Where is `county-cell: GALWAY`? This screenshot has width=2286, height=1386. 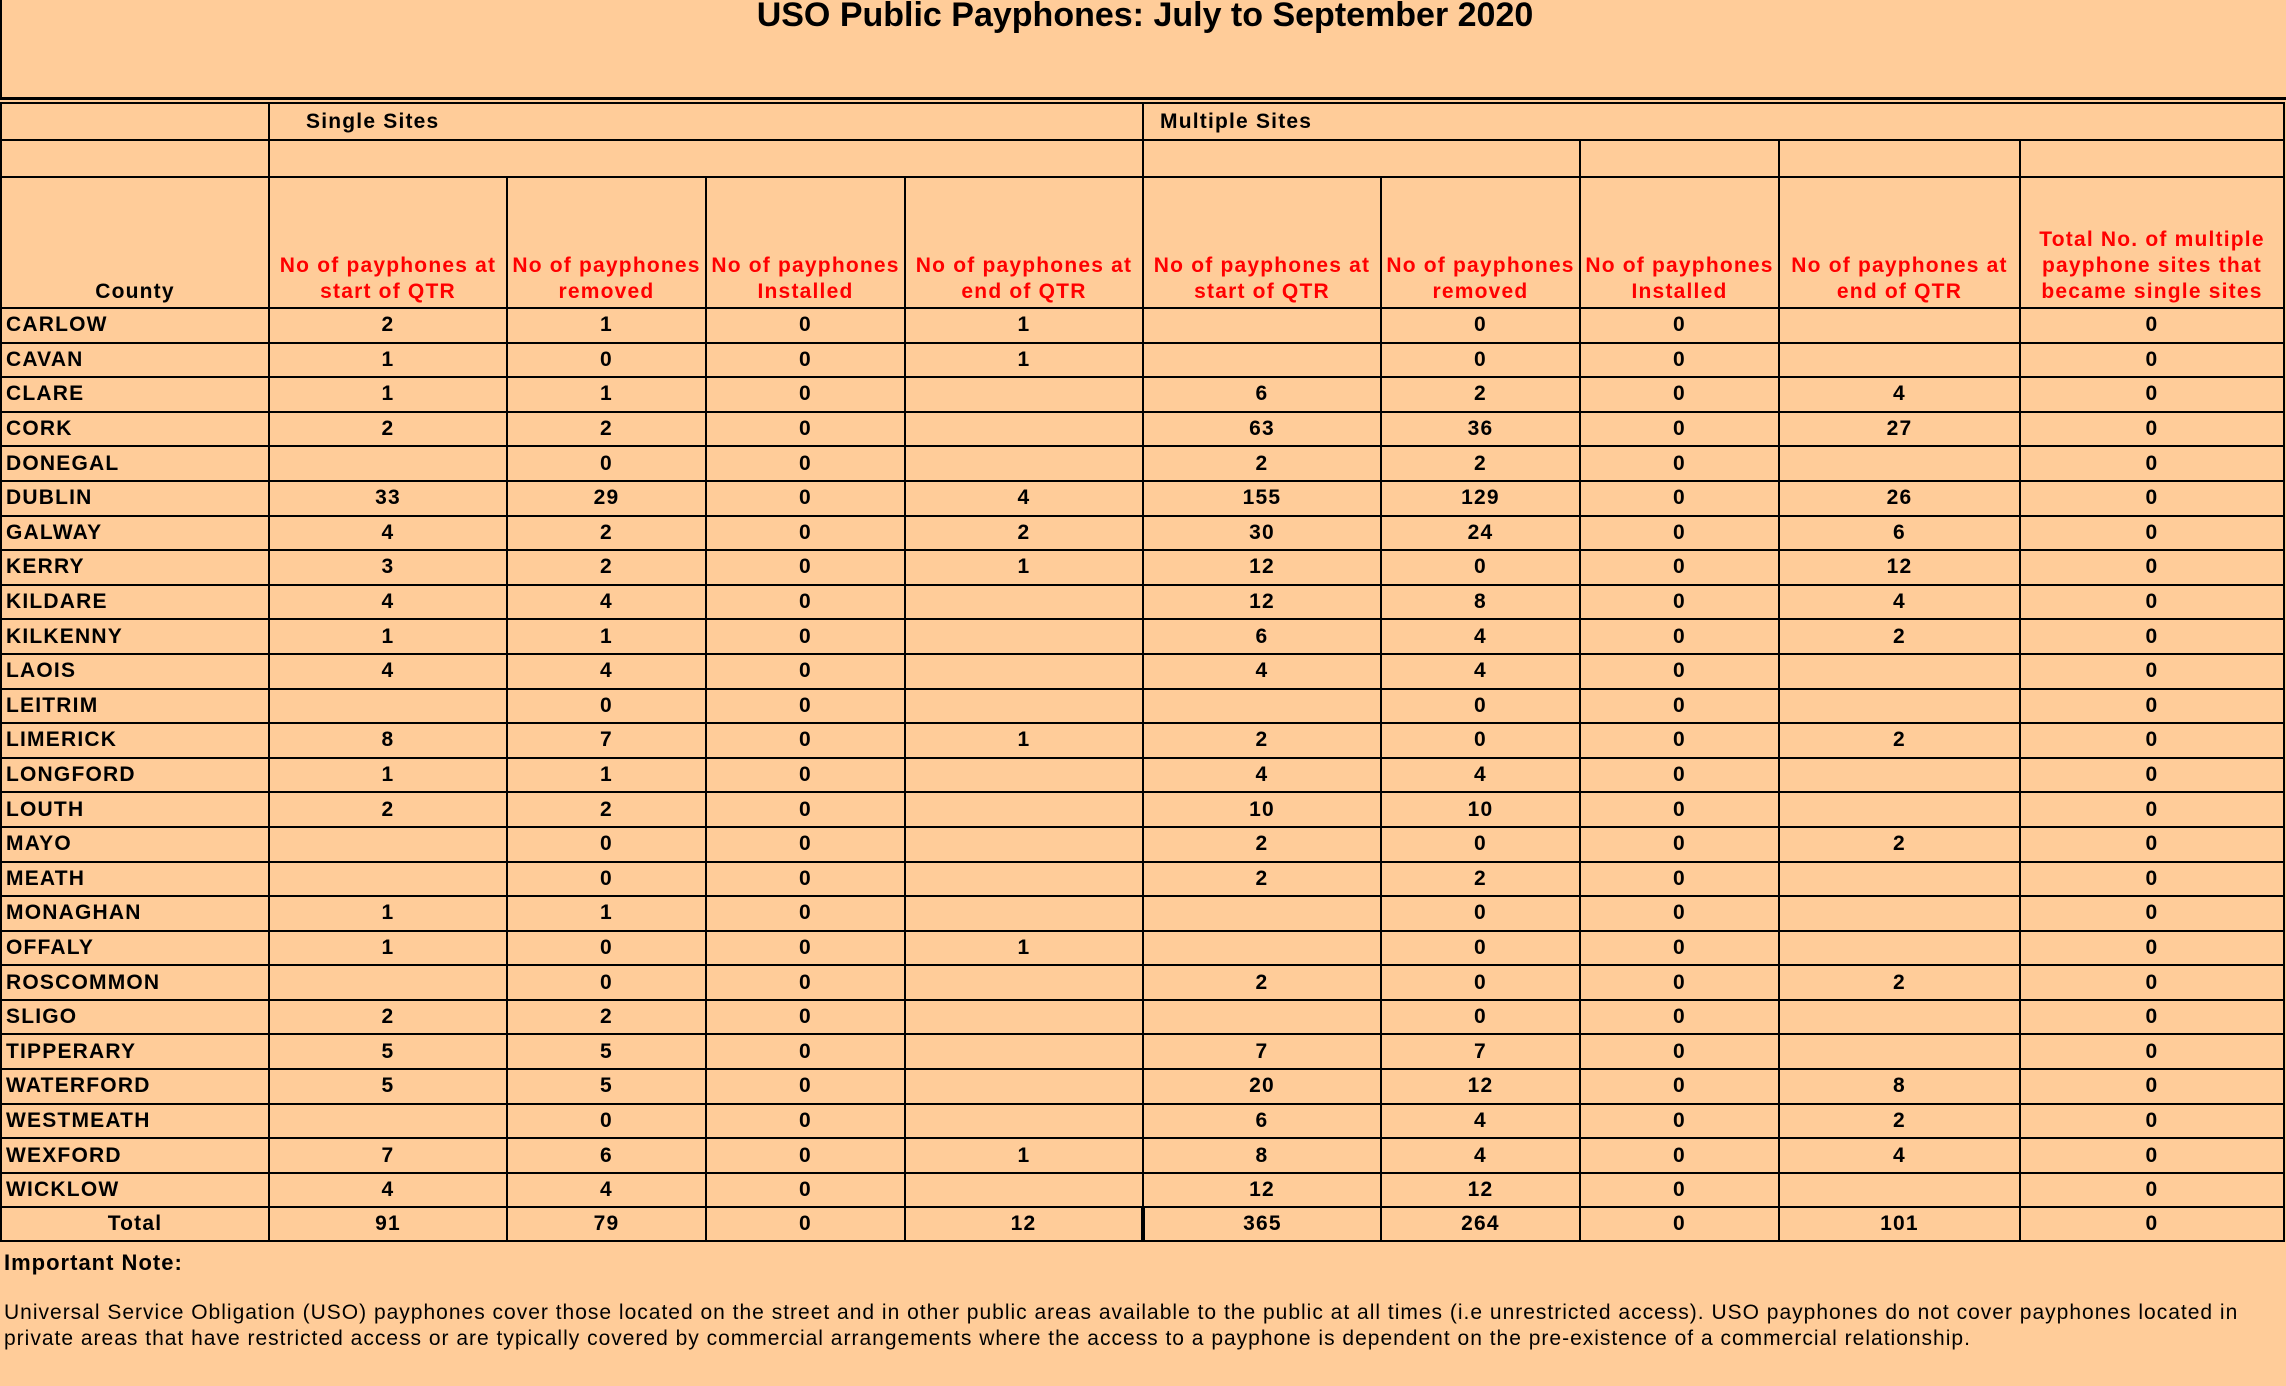 county-cell: GALWAY is located at coordinates (135, 533).